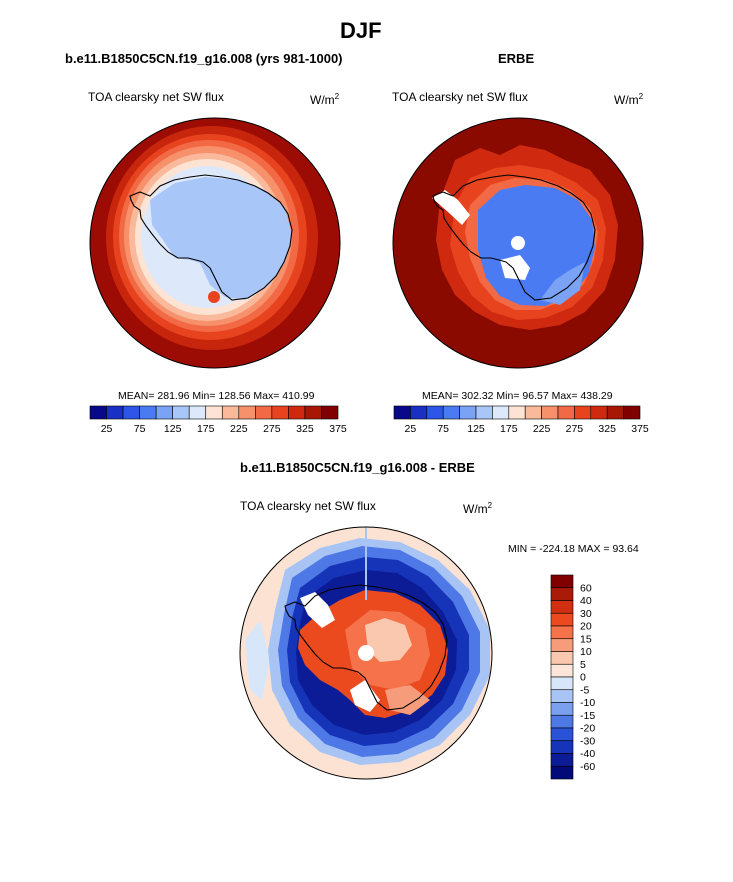  Describe the element at coordinates (478, 508) in the screenshot. I see `panel-3-units: W/m2` at that location.